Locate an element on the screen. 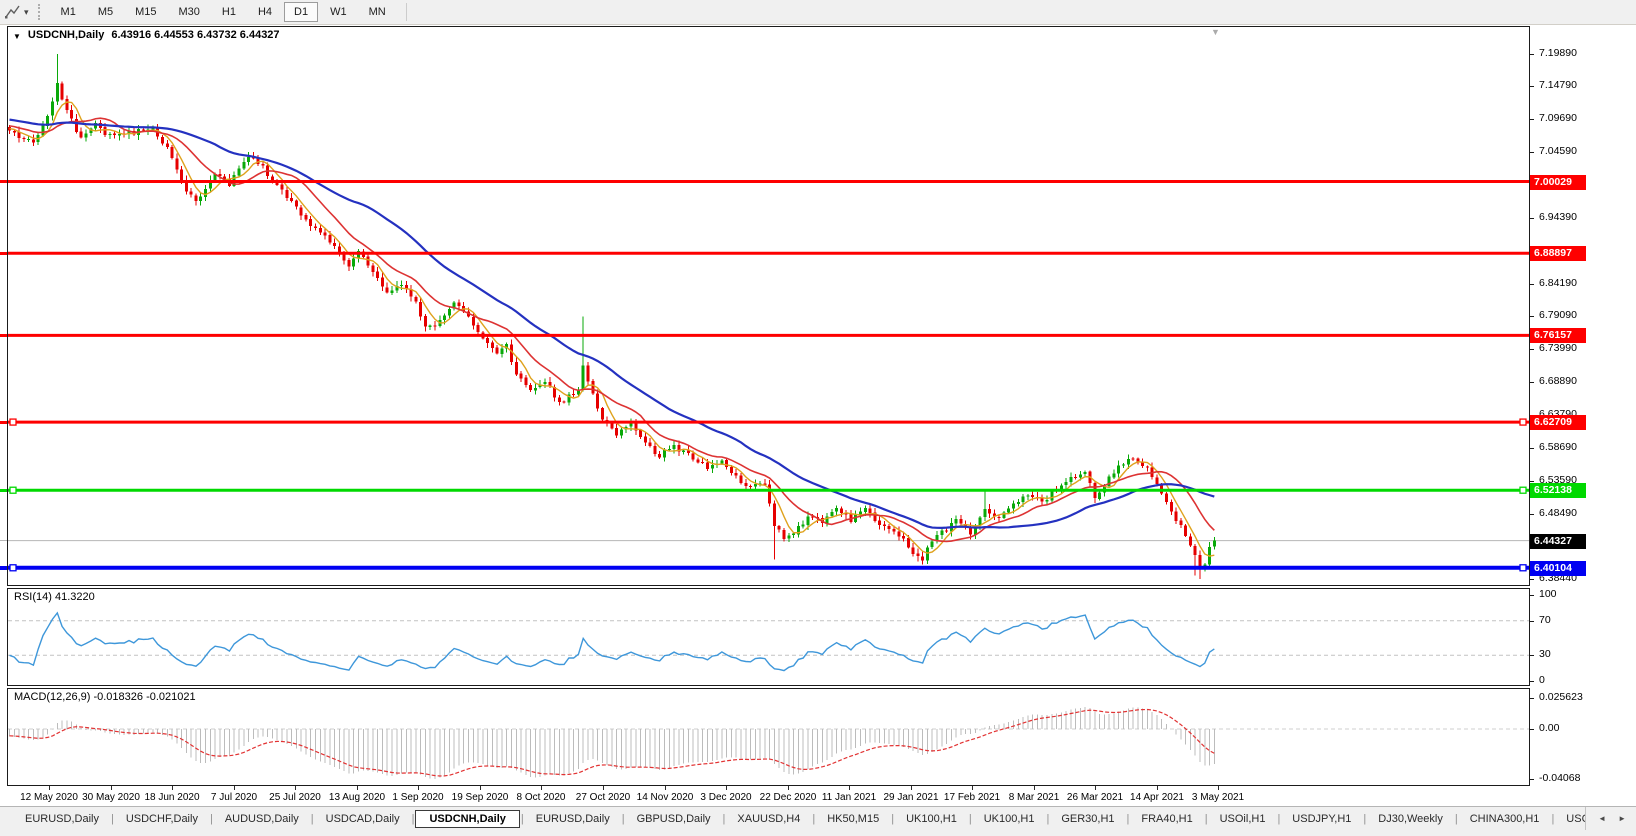 This screenshot has height=836, width=1636. date-label: 30 May 2020 is located at coordinates (111, 797).